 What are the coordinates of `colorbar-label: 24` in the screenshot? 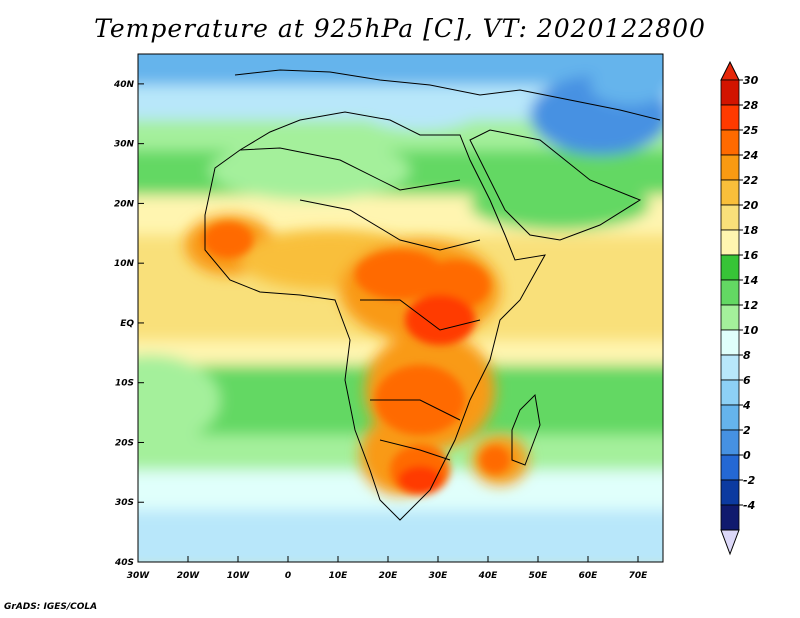 It's located at (750, 155).